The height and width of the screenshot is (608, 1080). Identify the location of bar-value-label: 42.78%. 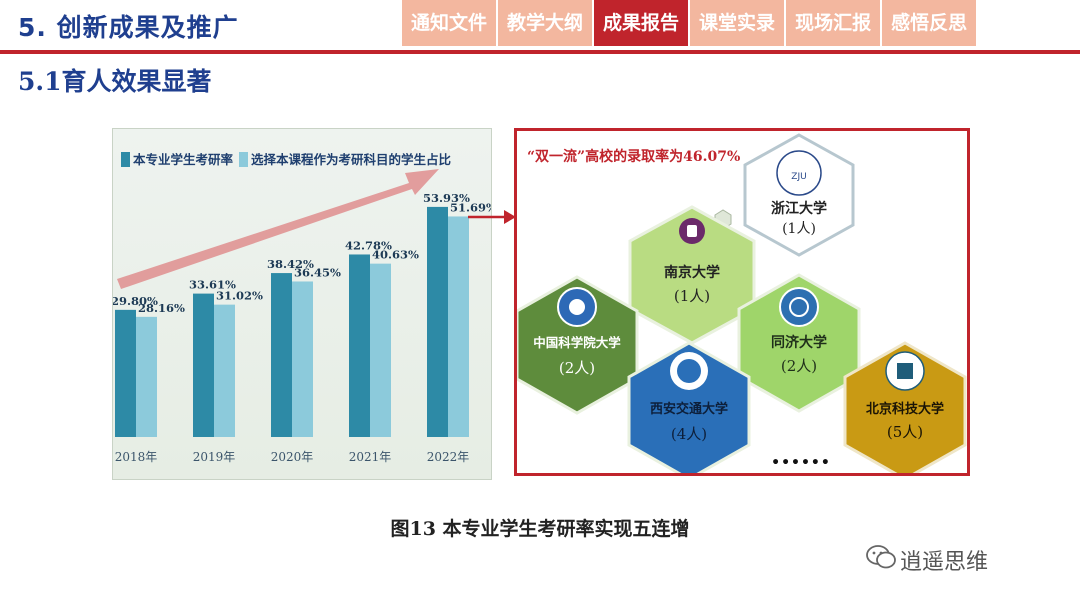
(368, 245).